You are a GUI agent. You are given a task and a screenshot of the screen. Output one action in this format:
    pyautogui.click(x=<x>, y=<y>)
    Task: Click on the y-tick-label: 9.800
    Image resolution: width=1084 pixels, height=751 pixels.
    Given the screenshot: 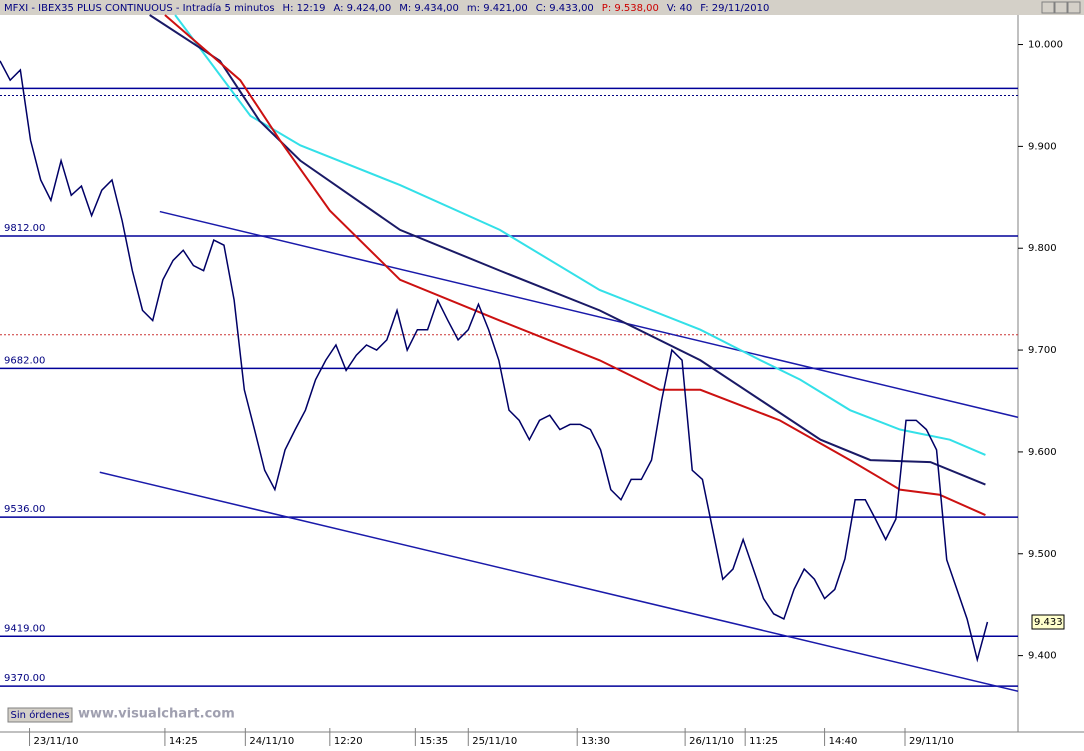 What is the action you would take?
    pyautogui.click(x=1042, y=248)
    